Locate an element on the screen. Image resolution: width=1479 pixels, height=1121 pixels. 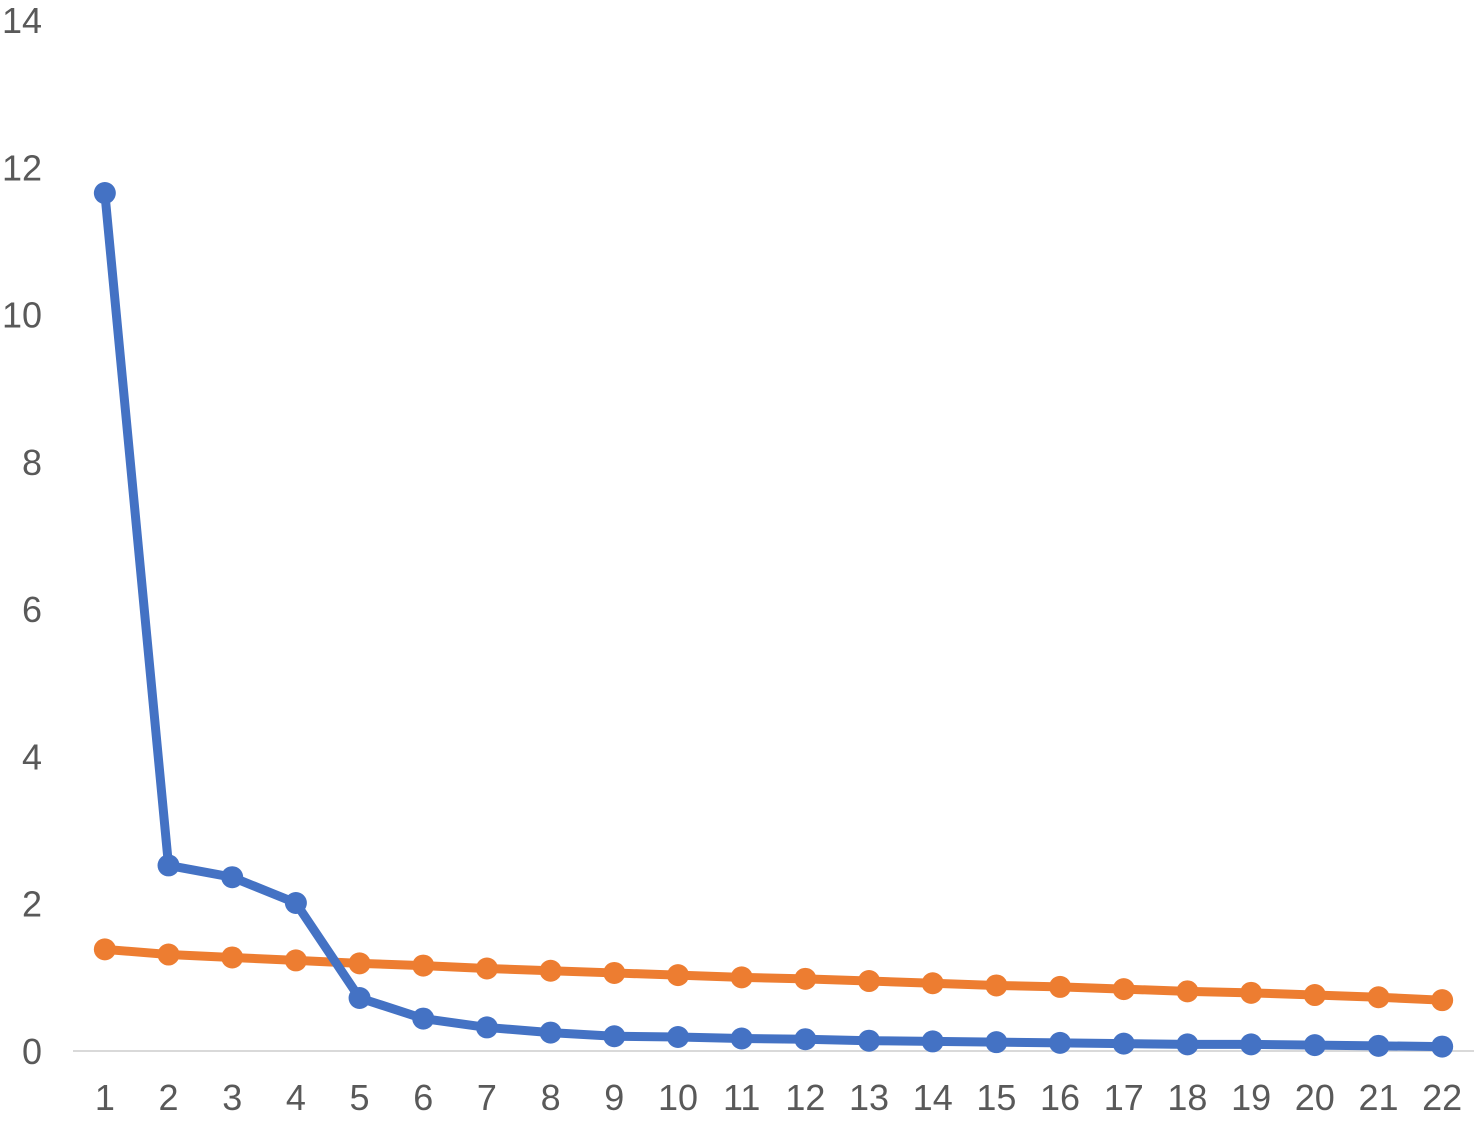
x-tick-label: 13 is located at coordinates (869, 1097).